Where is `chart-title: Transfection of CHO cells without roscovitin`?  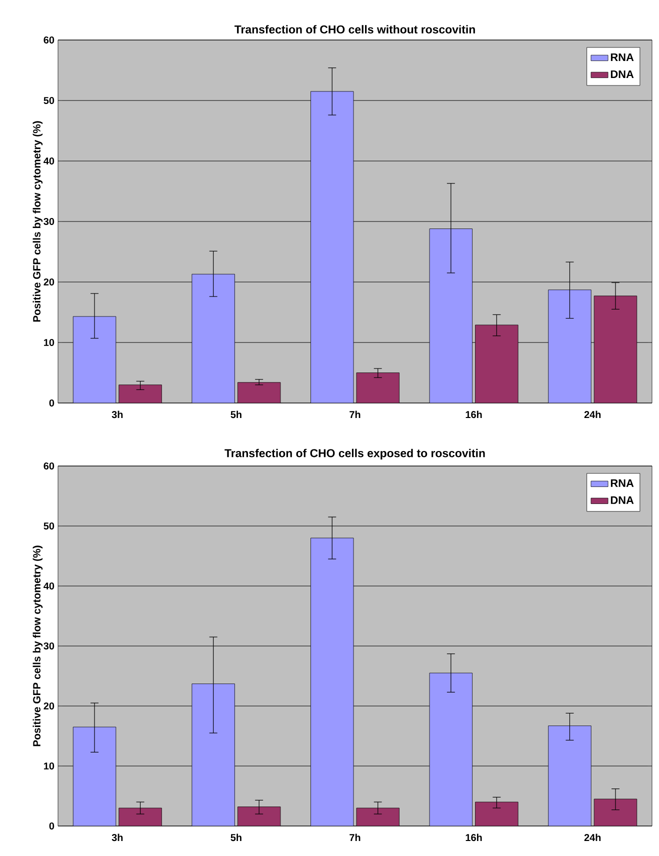 chart-title: Transfection of CHO cells without roscovitin is located at coordinates (354, 29).